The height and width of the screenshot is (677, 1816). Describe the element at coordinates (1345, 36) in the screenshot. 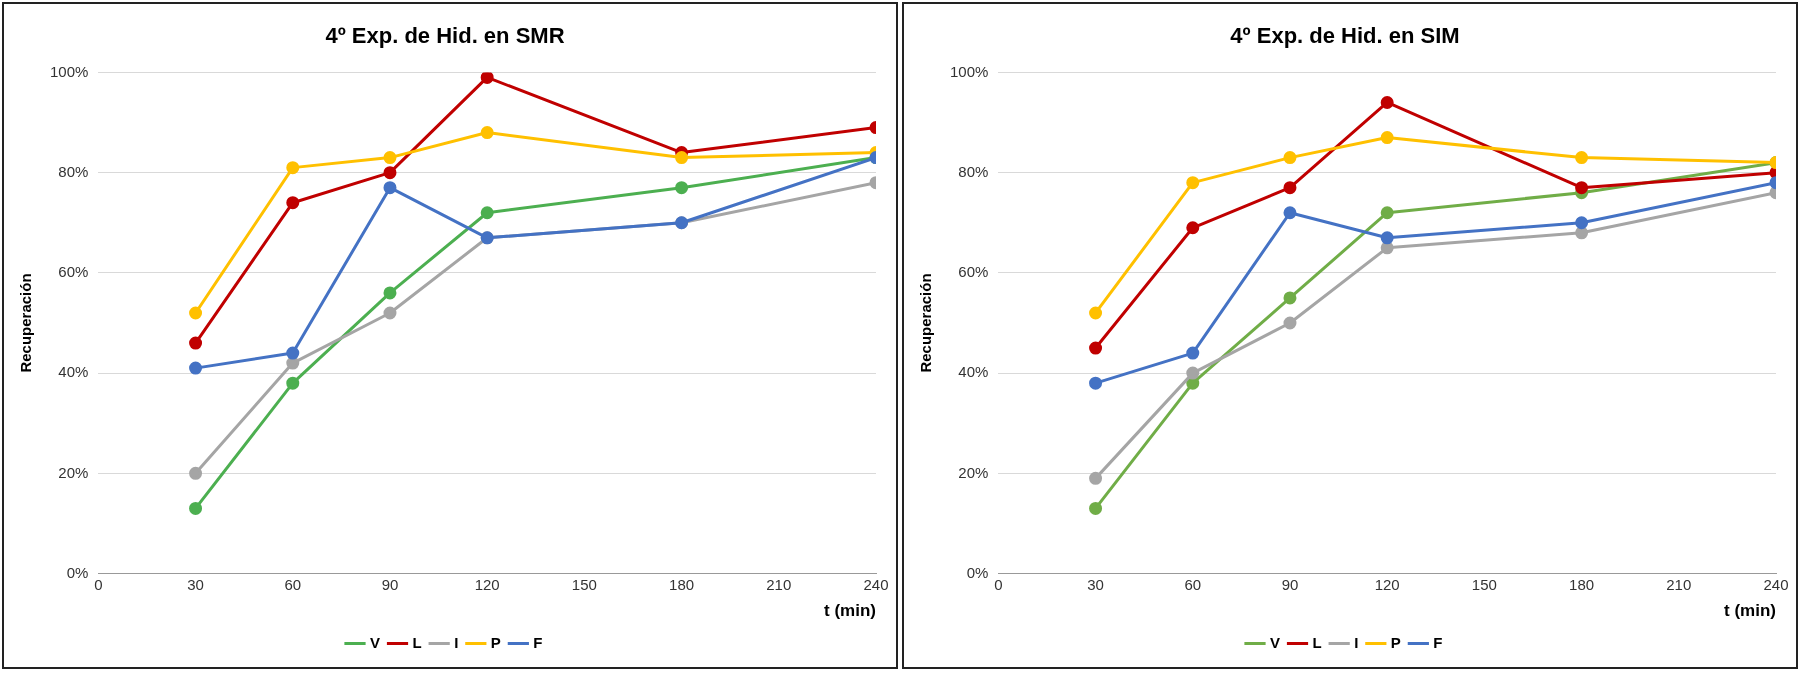

I see `chart-title: 4º Exp. de Hid. en SIM` at that location.